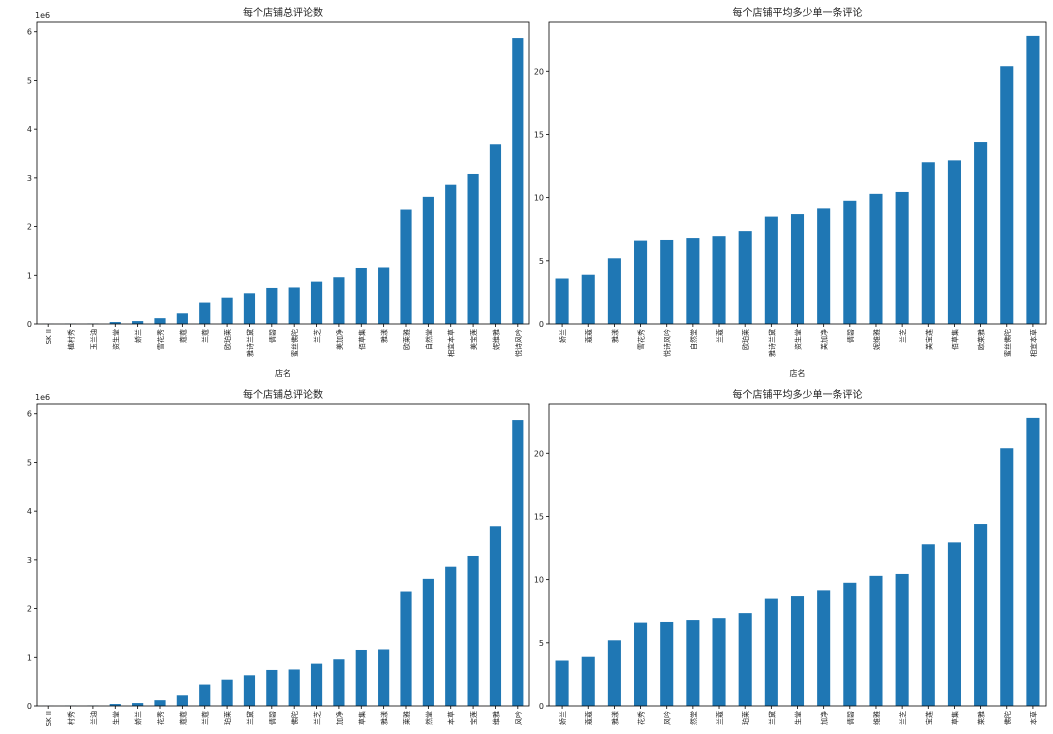 Image resolution: width=1053 pixels, height=734 pixels. I want to click on x-tick-label: 资生堂, so click(115, 339).